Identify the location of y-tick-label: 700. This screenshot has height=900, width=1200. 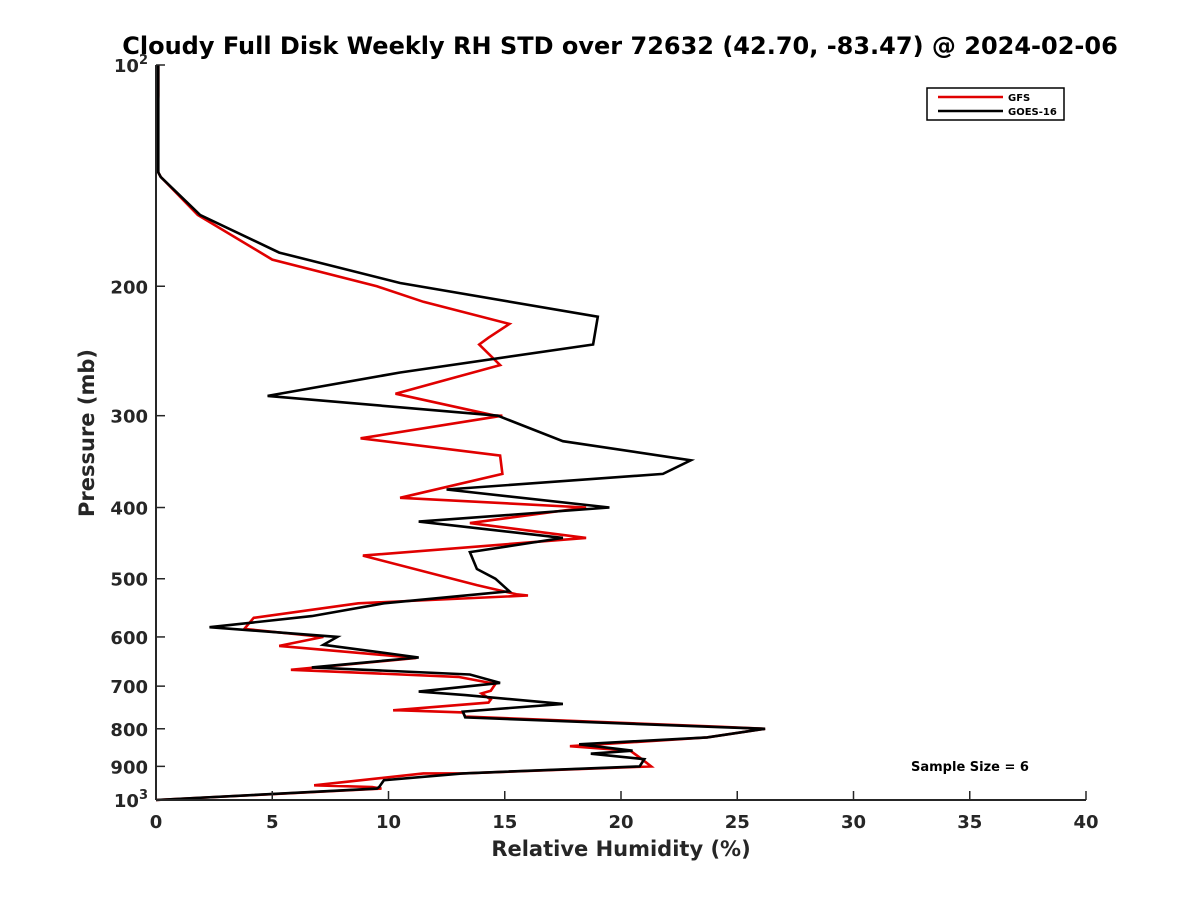
(129, 687).